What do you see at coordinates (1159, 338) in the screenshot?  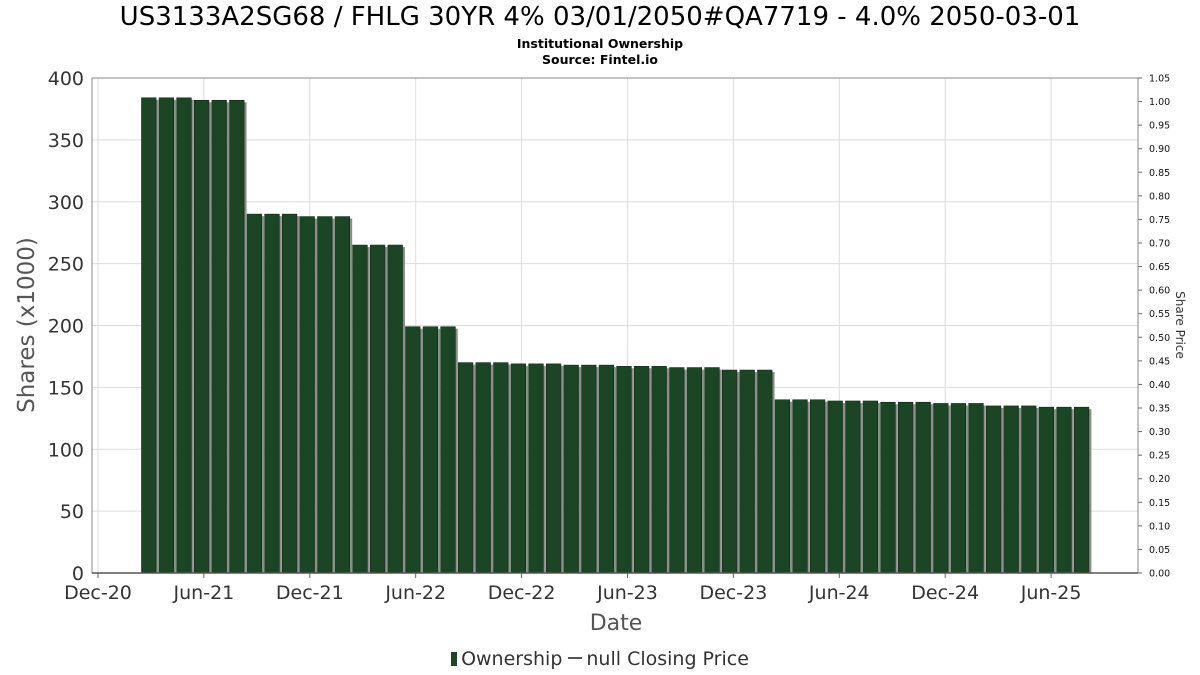 I see `y2-tick-label: 0.50` at bounding box center [1159, 338].